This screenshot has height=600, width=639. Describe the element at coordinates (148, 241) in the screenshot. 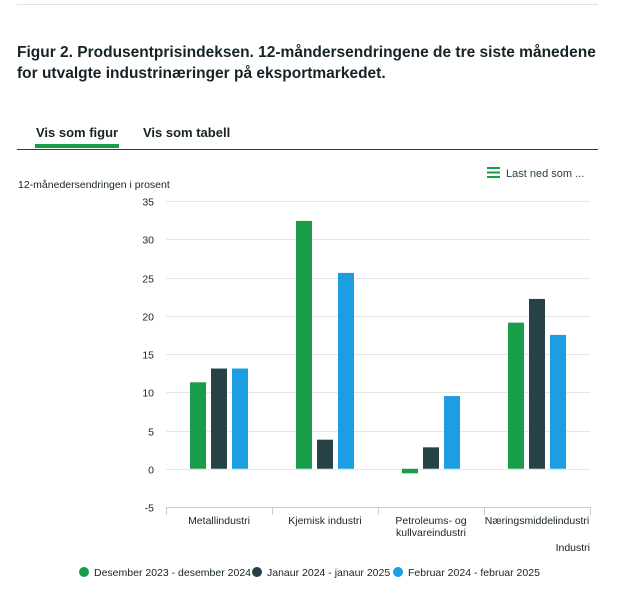

I see `y-tick-label: 30` at that location.